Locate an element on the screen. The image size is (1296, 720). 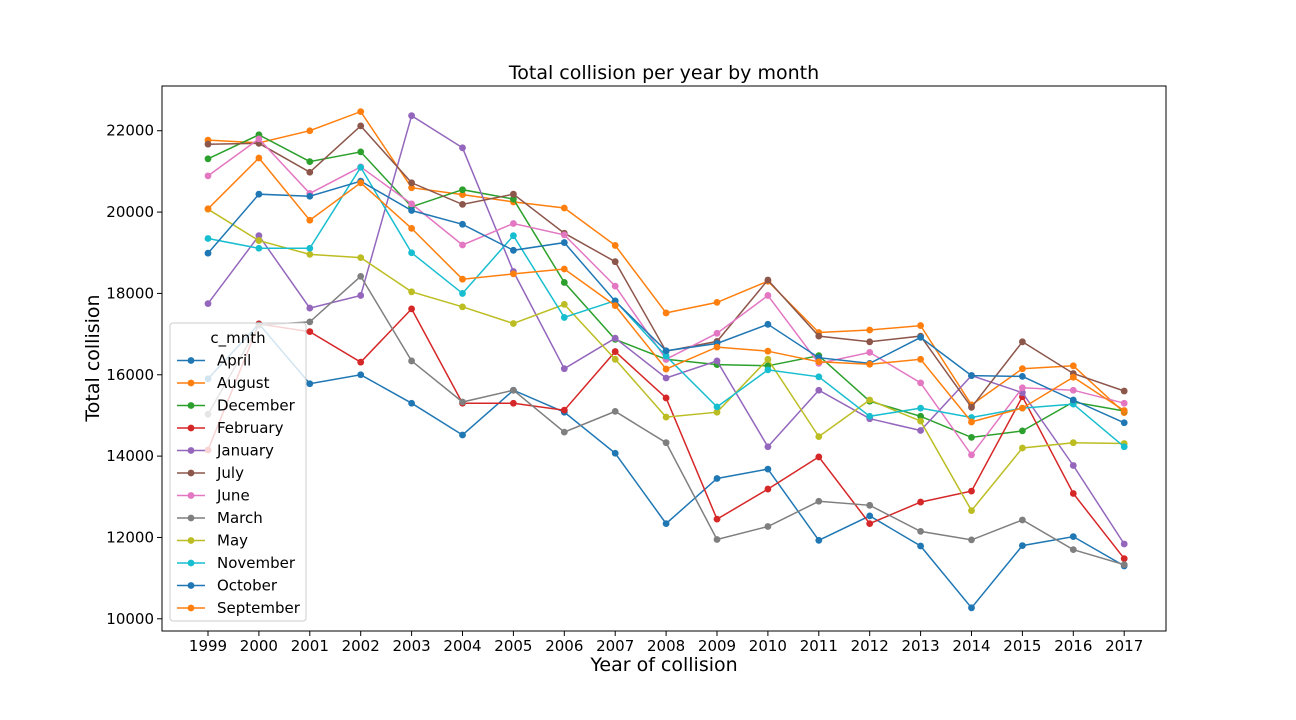
y-tick-label: 14000 is located at coordinates (130, 456).